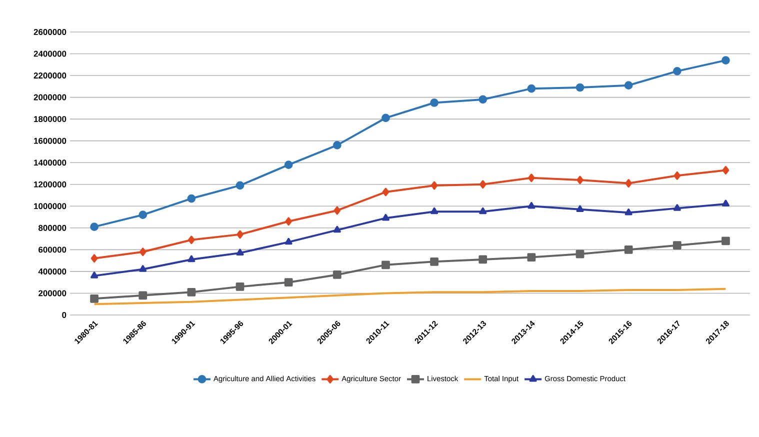 Image resolution: width=759 pixels, height=437 pixels. I want to click on y-tick-label: 1000000, so click(50, 206).